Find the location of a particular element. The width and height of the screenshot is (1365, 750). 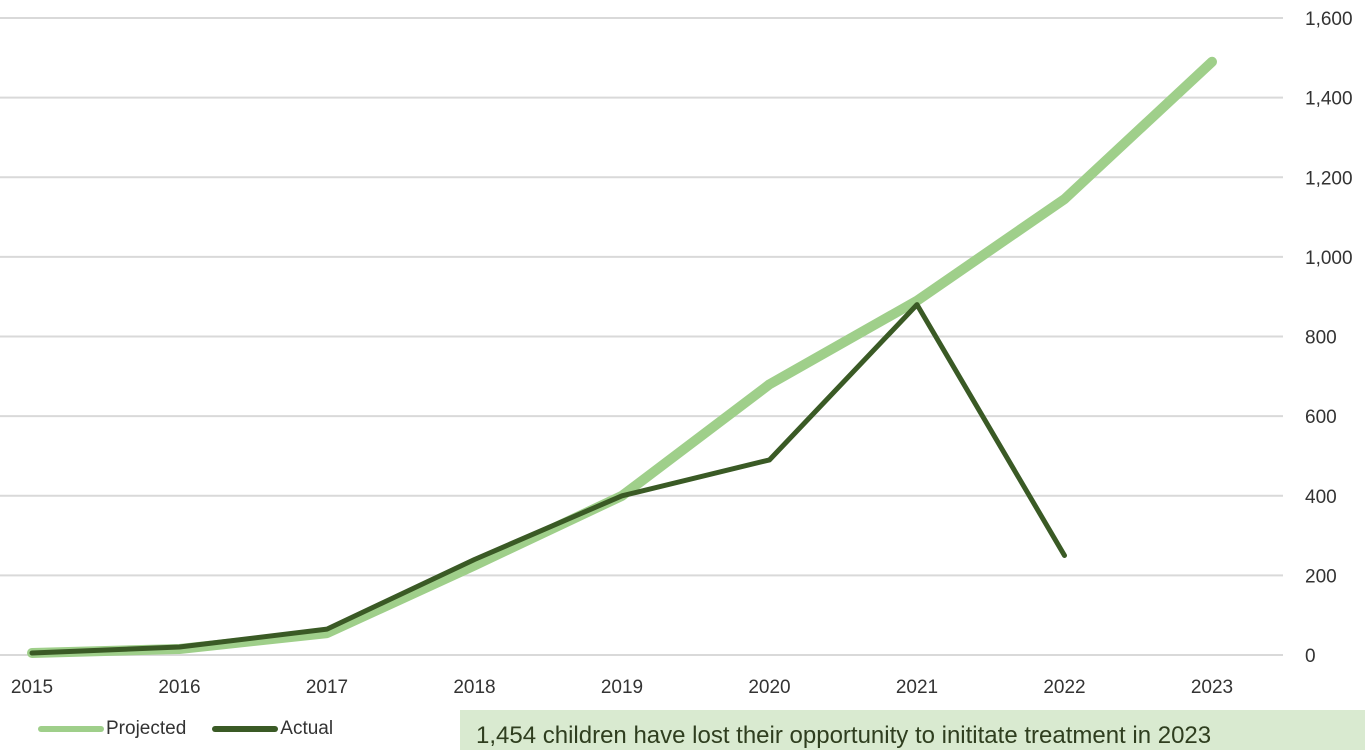

x-tick-label: 2022 is located at coordinates (1064, 687).